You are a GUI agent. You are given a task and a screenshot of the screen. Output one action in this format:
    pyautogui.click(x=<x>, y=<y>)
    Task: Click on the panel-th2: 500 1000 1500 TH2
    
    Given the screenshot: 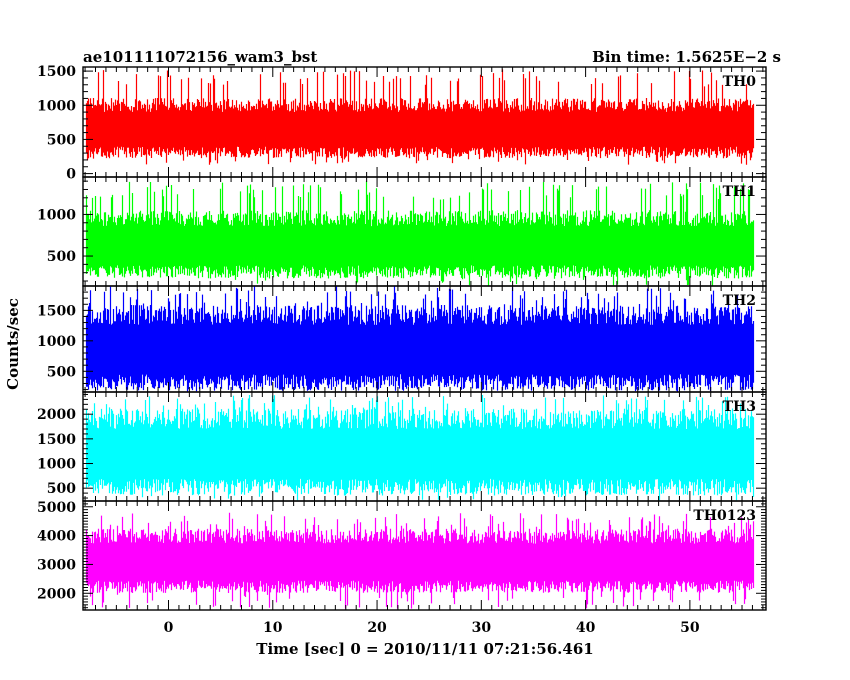 What is the action you would take?
    pyautogui.click(x=402, y=339)
    